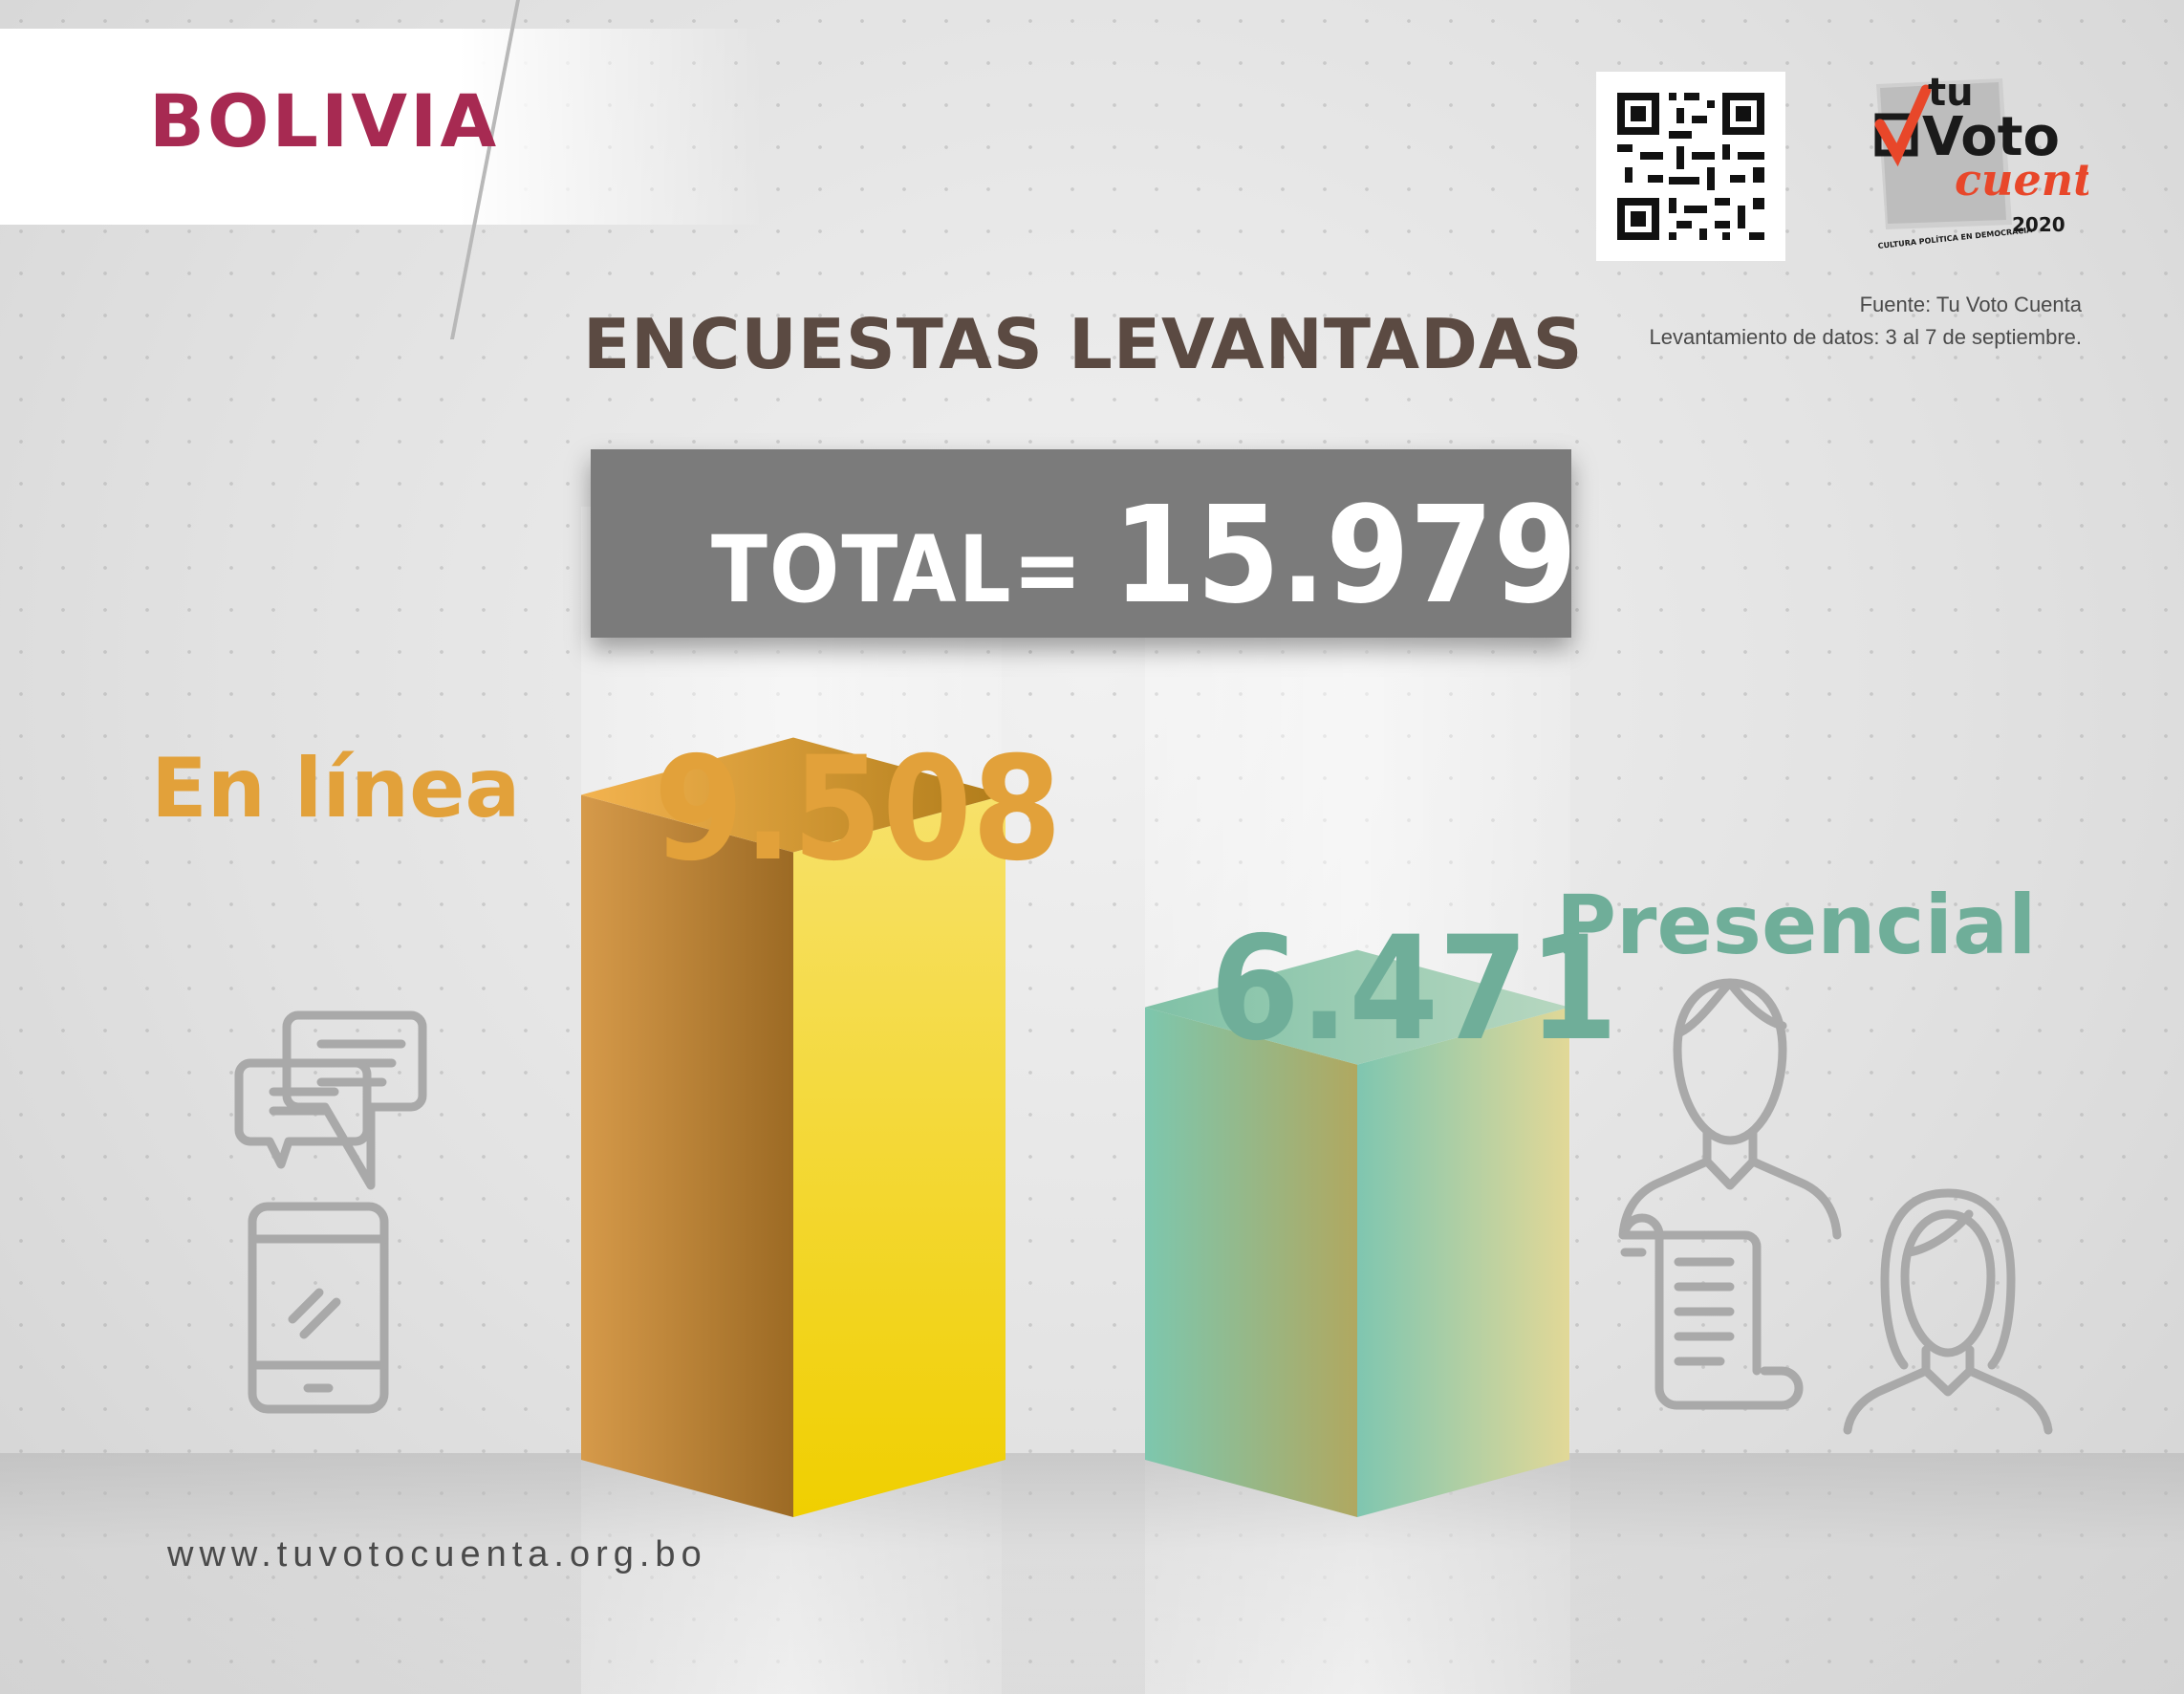  What do you see at coordinates (2038, 224) in the screenshot?
I see `svg-text: 2020` at bounding box center [2038, 224].